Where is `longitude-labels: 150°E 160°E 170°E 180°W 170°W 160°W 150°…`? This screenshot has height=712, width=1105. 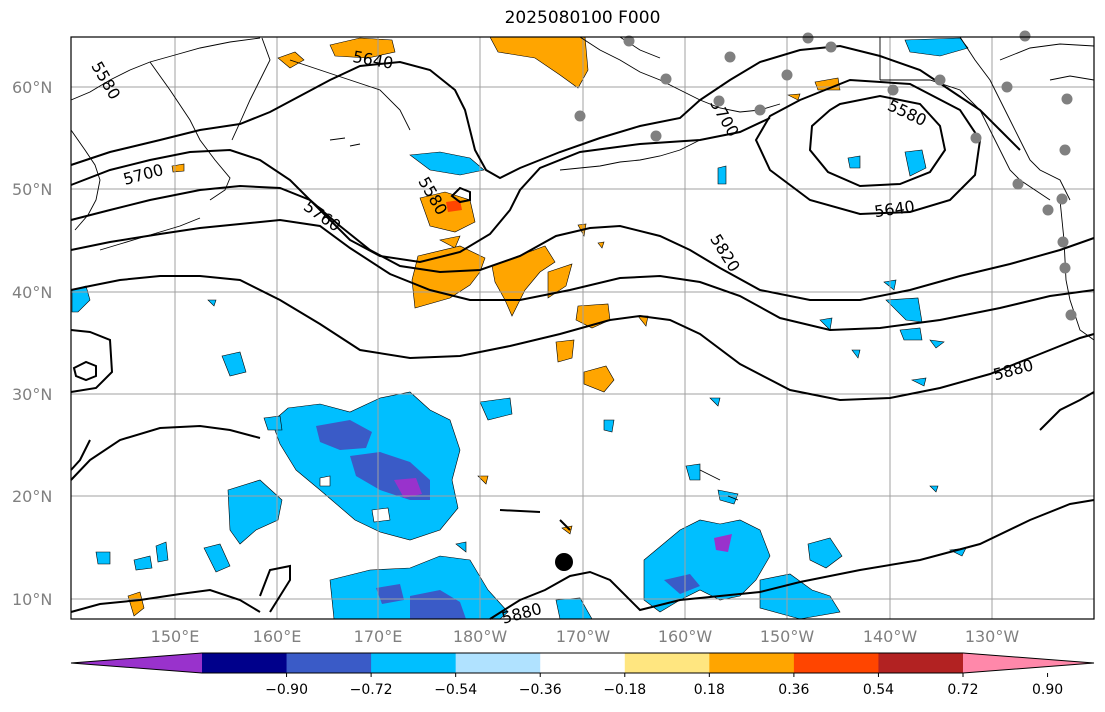 longitude-labels: 150°E 160°E 170°E 180°W 170°W 160°W 150°… is located at coordinates (585, 636).